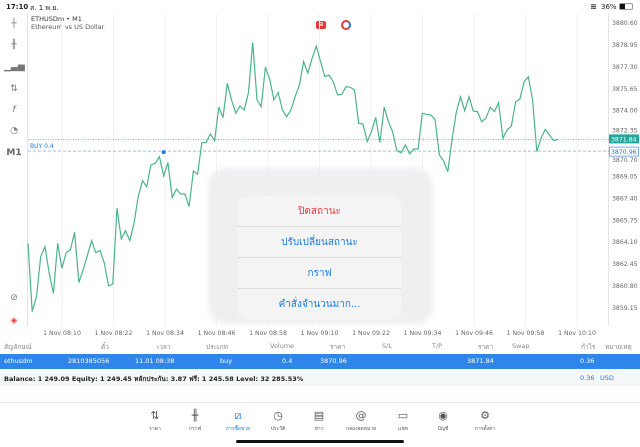 This screenshot has width=640, height=447. I want to click on current-price-box, so click(624, 139).